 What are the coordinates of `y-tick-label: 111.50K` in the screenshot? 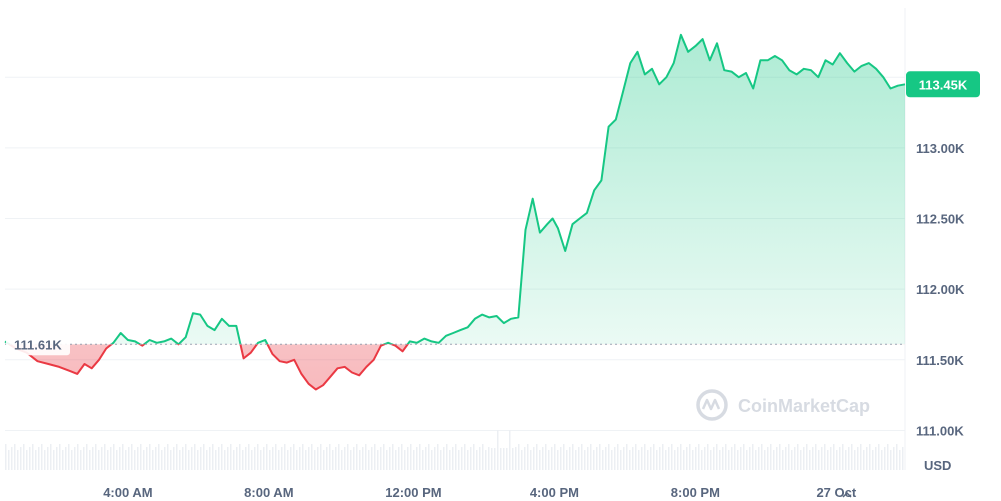 It's located at (940, 360).